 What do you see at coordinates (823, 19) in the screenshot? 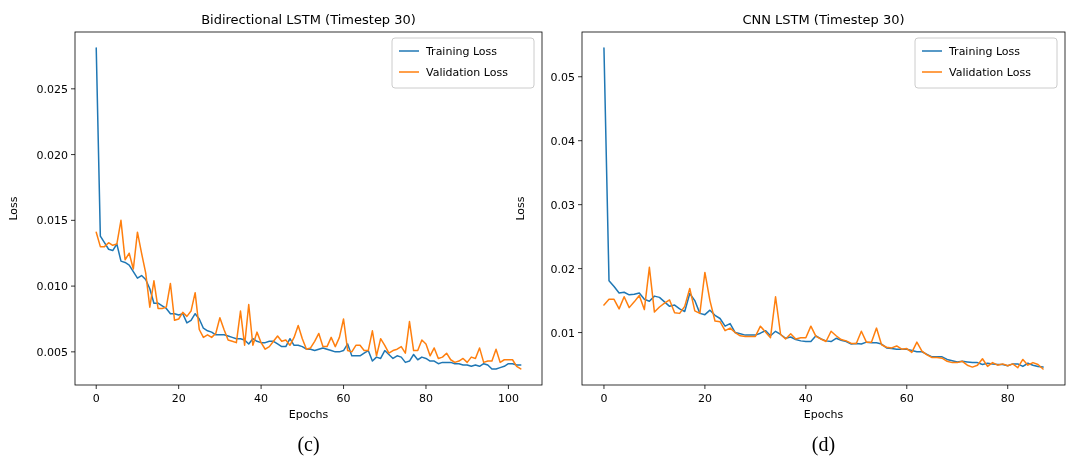
I see `chart-title: CNN LSTM (Timestep 30)` at bounding box center [823, 19].